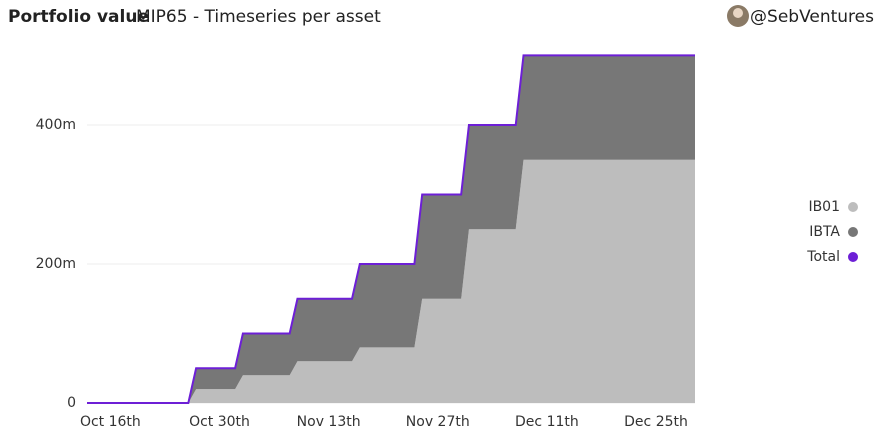 The height and width of the screenshot is (440, 877). What do you see at coordinates (258, 17) in the screenshot?
I see `chart-subtitle: MIP65 - Timeseries per asset` at bounding box center [258, 17].